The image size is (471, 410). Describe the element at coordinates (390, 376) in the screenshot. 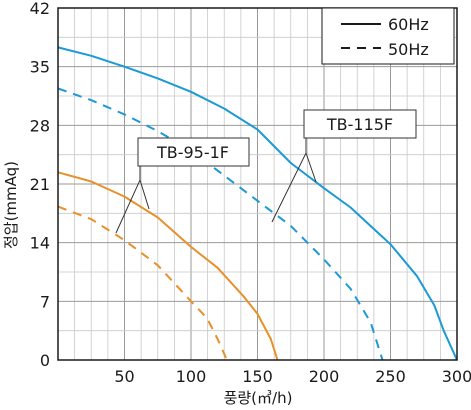

I see `x-tick-label: 250` at that location.